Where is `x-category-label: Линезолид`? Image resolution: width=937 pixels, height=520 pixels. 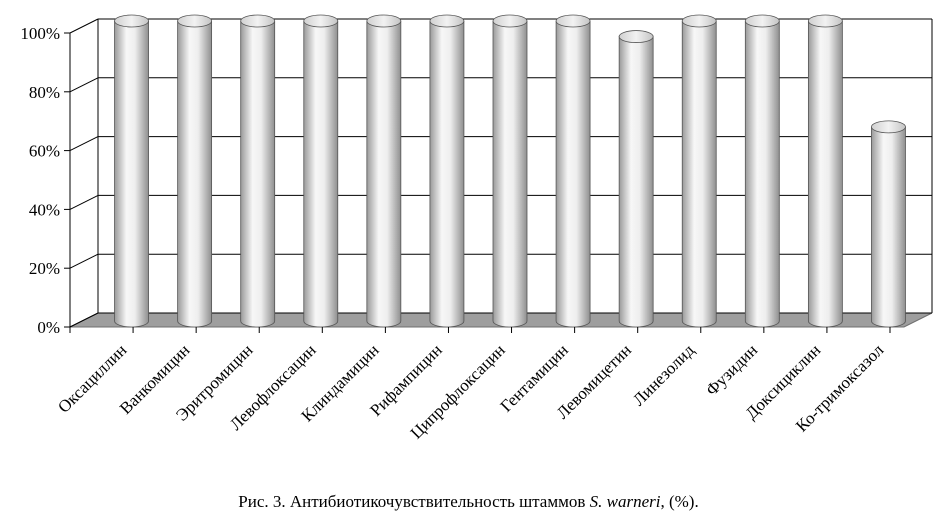 x-category-label: Линезолид is located at coordinates (663, 374).